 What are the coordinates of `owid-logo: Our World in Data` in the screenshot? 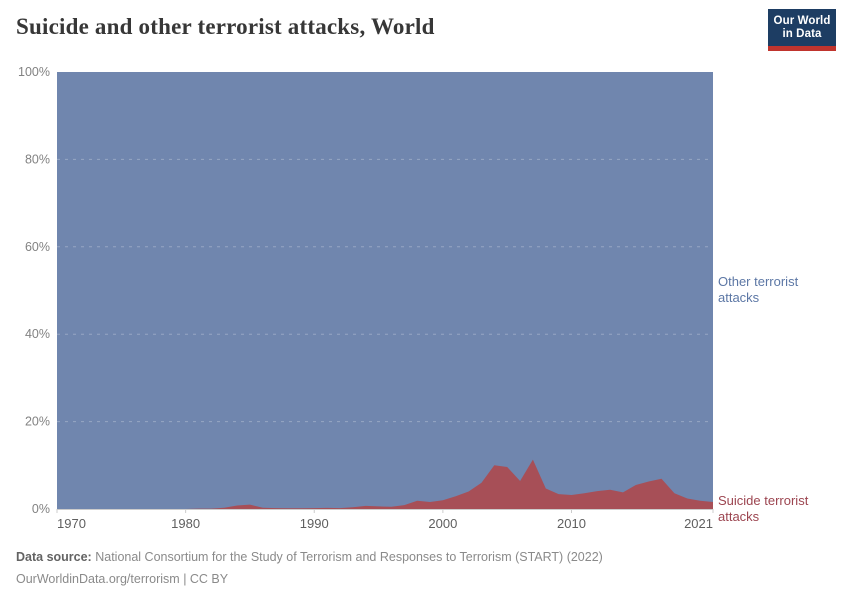 It's located at (802, 30).